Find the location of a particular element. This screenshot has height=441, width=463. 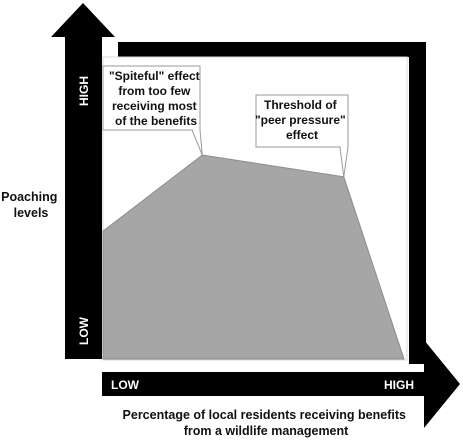

annotation-threshold-line-3: effect is located at coordinates (302, 135).